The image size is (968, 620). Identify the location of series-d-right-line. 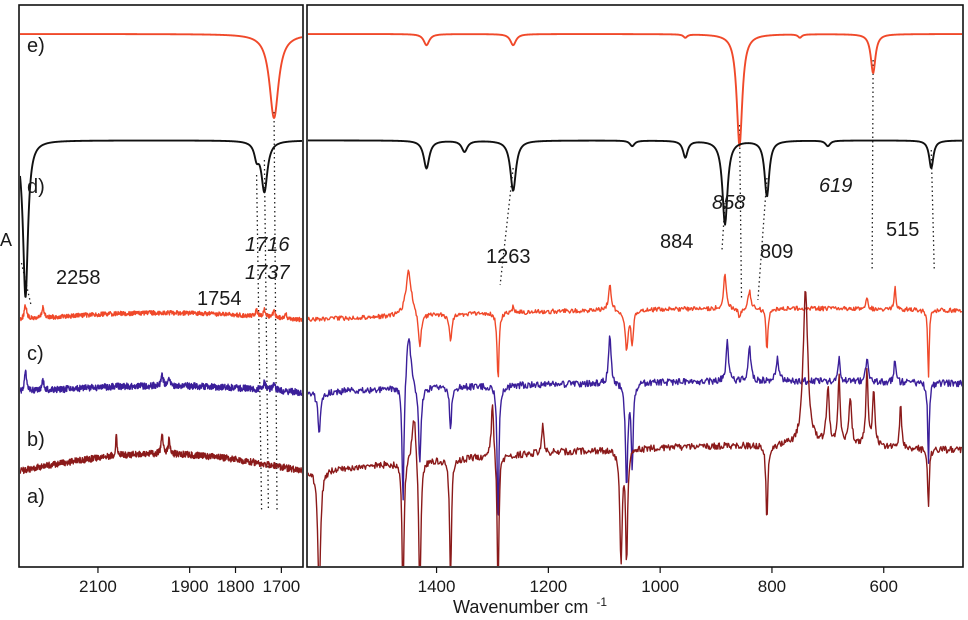
(635, 182).